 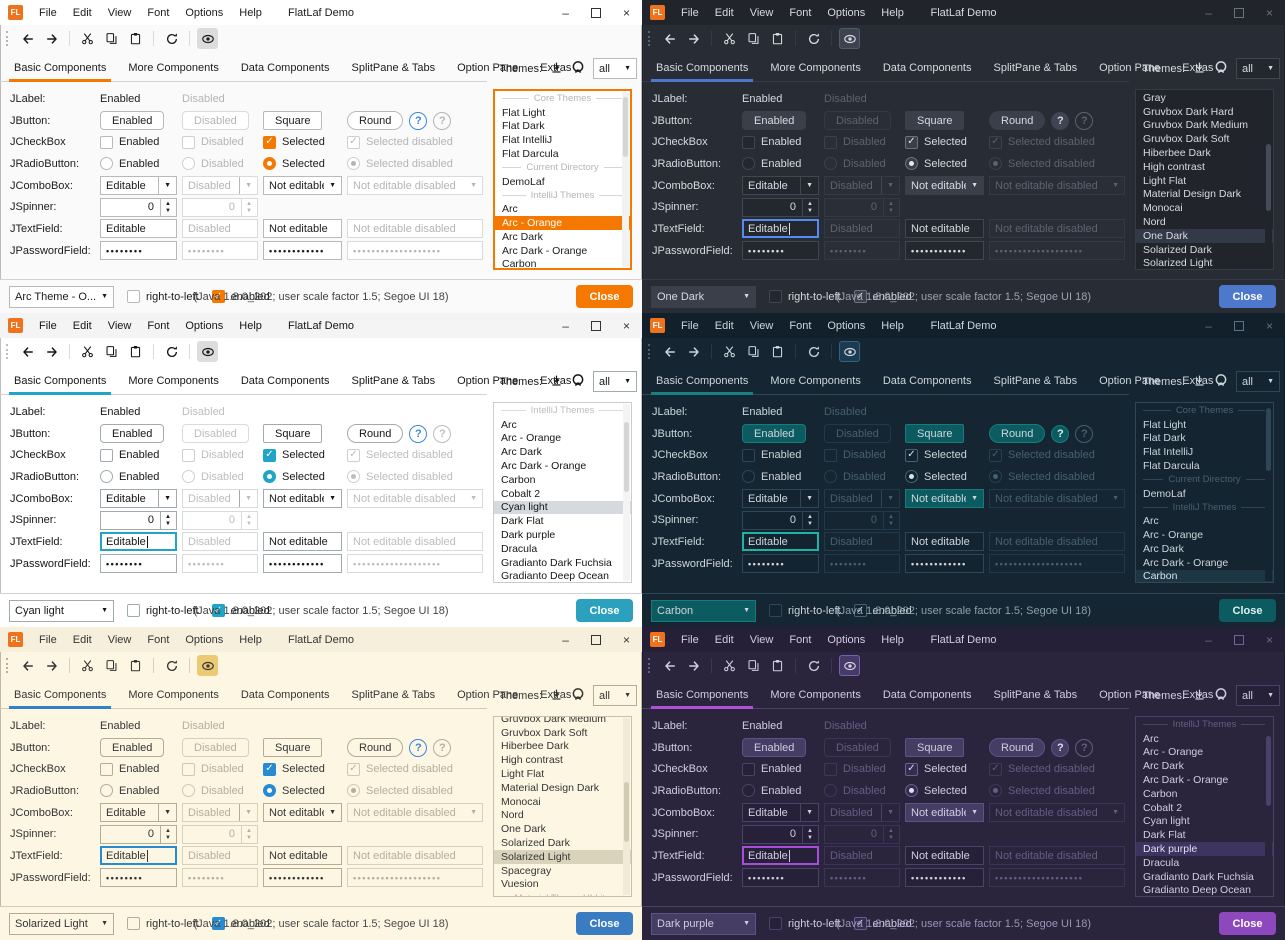 I want to click on theme-item-flat-light: Flat Light, so click(x=524, y=112).